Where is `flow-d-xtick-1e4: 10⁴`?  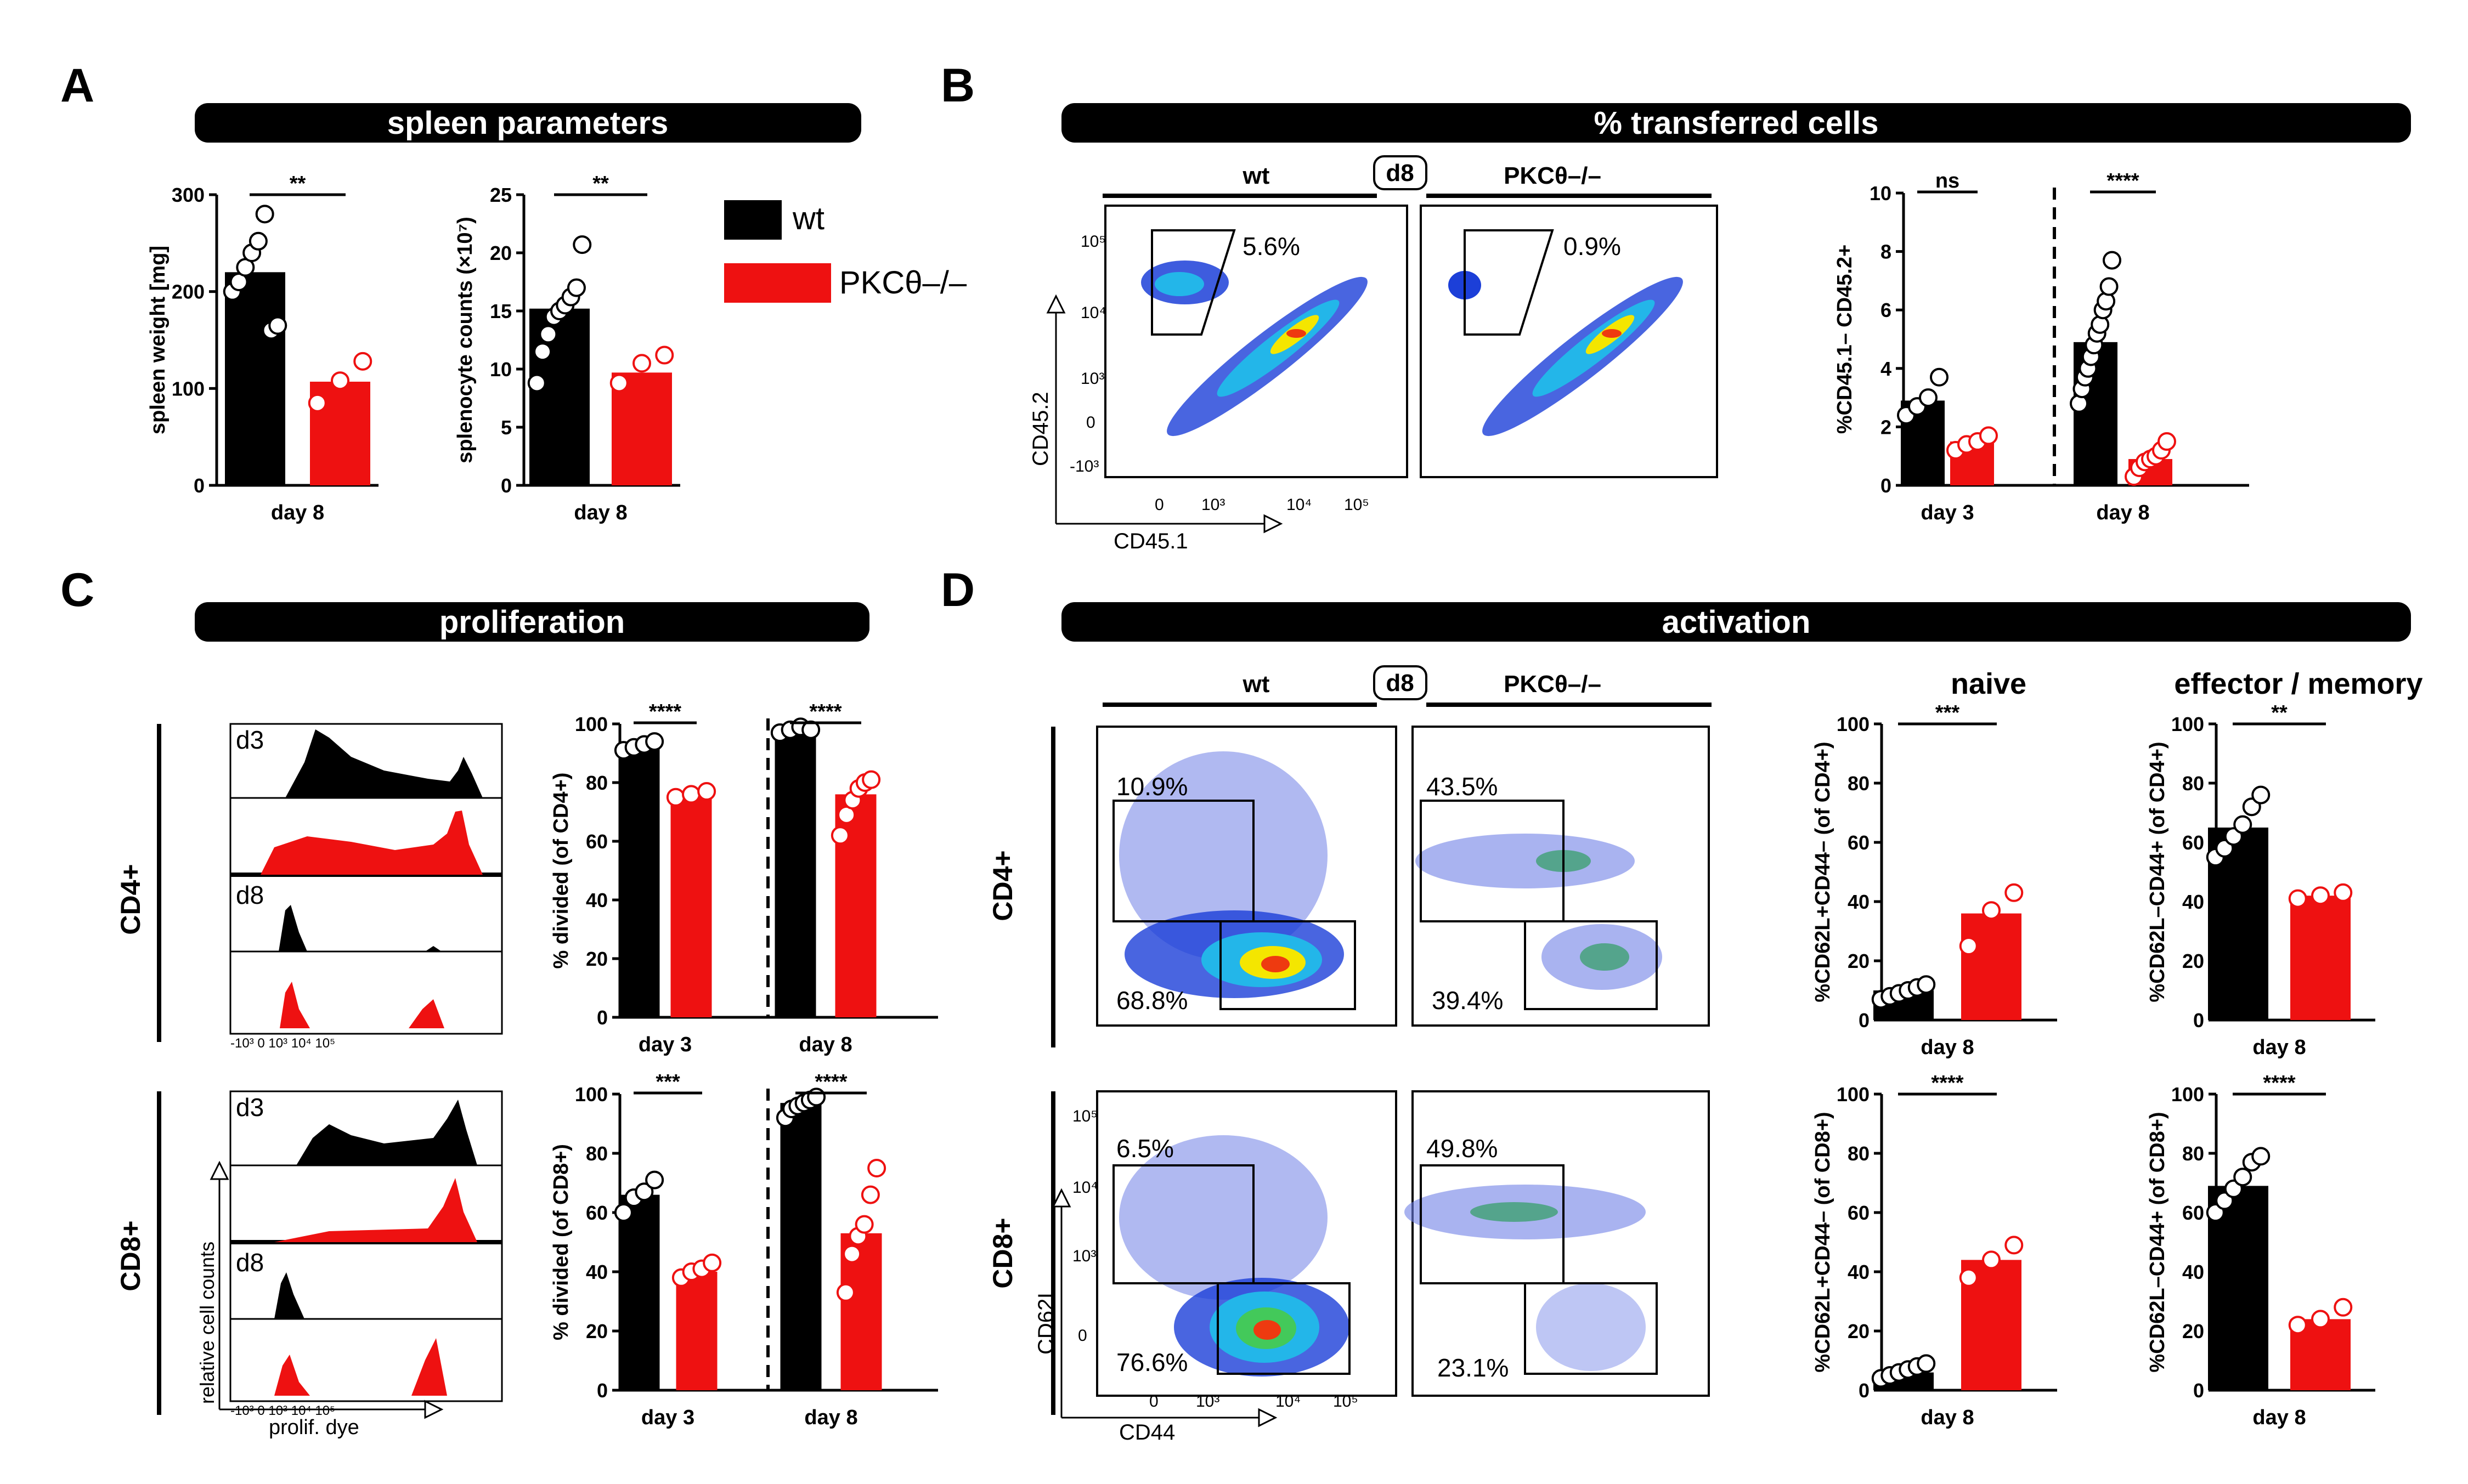 flow-d-xtick-1e4: 10⁴ is located at coordinates (1288, 1402).